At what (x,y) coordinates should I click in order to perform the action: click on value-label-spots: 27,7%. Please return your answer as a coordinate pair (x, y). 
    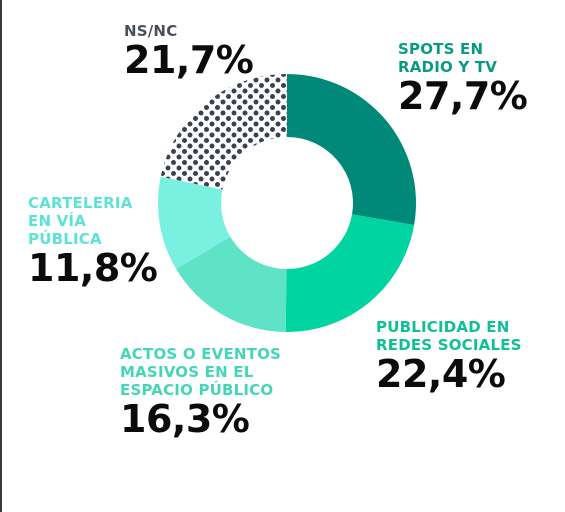
    Looking at the image, I should click on (463, 96).